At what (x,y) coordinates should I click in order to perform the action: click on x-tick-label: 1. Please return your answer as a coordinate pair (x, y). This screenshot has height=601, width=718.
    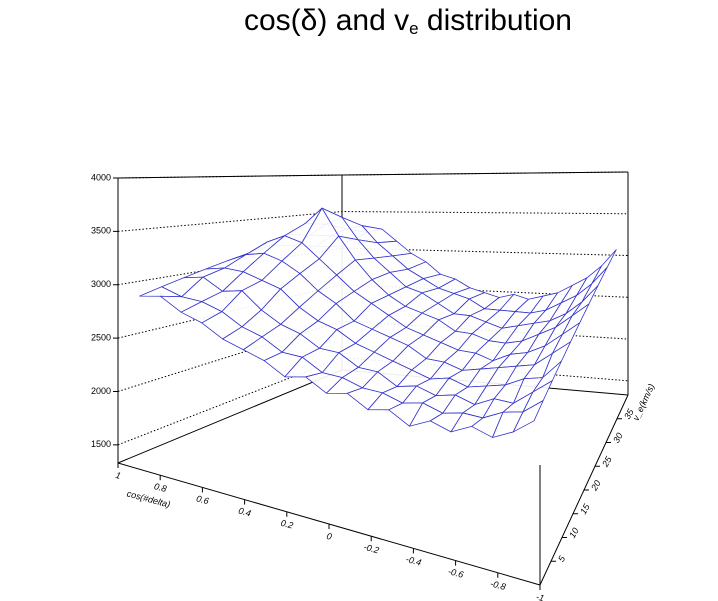
    Looking at the image, I should click on (117, 475).